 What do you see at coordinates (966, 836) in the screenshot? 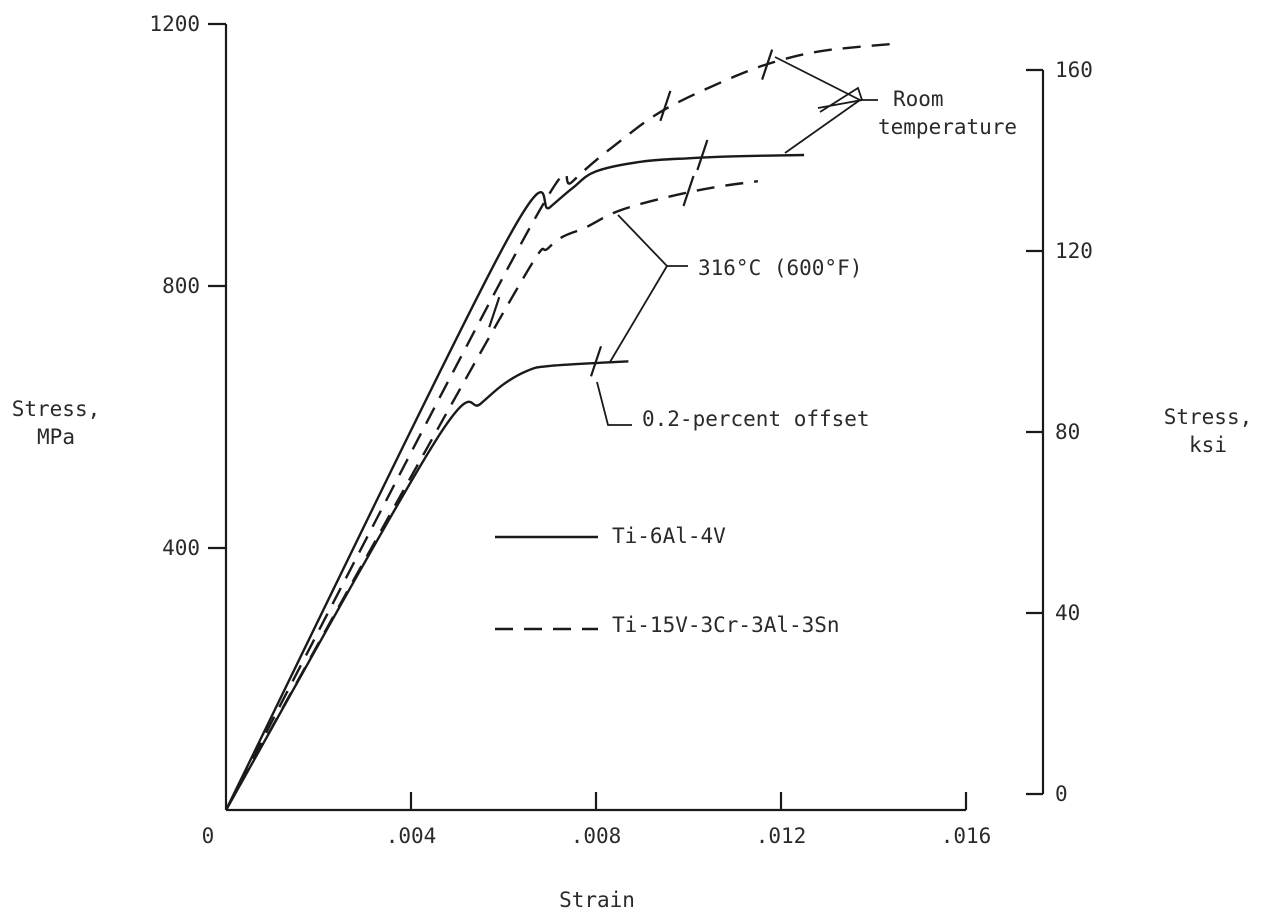
I see `x-tick-label: .016` at bounding box center [966, 836].